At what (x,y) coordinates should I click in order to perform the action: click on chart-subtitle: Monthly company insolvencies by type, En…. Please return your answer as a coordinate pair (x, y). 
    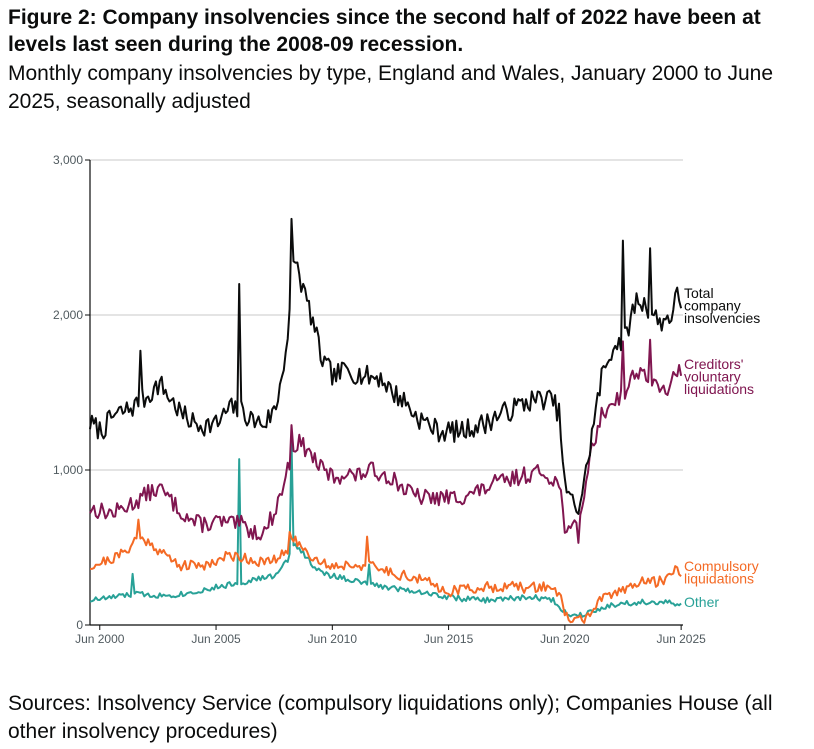
    Looking at the image, I should click on (391, 87).